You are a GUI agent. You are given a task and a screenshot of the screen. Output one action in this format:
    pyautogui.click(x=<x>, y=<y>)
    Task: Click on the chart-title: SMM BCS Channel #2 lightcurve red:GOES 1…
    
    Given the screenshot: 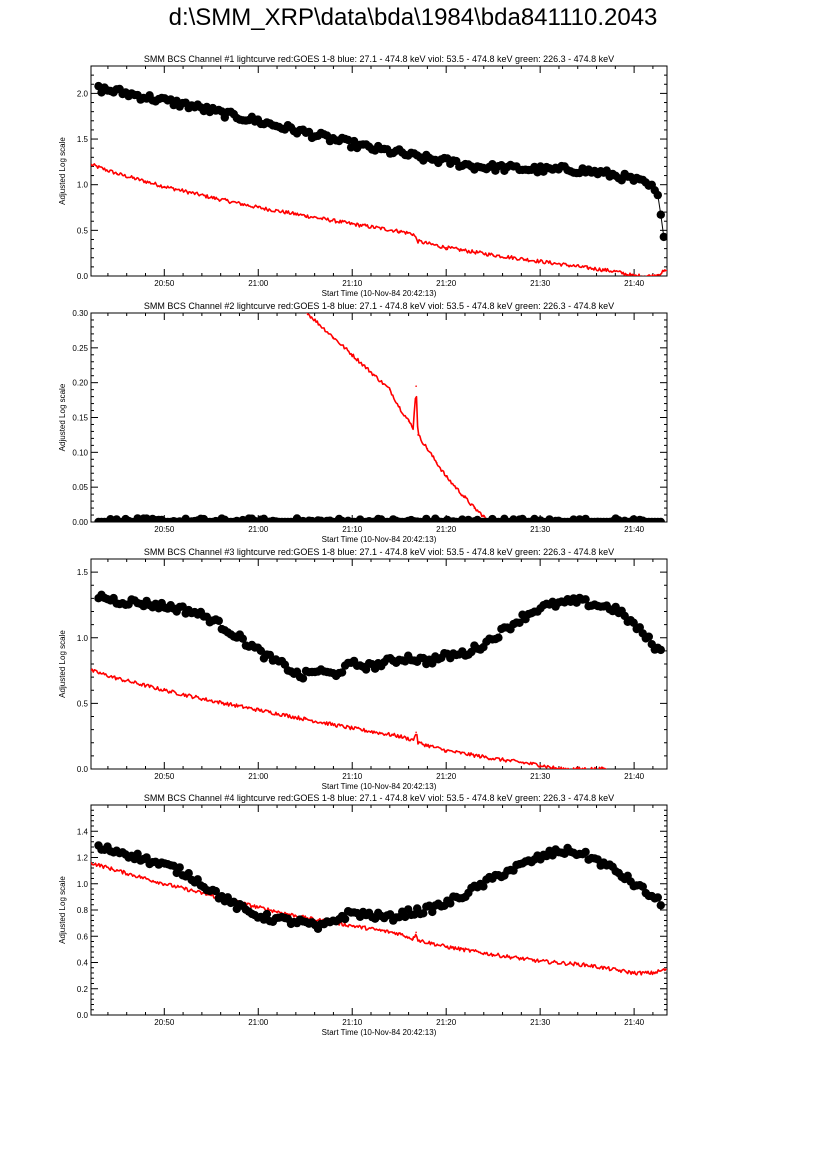 What is the action you would take?
    pyautogui.click(x=379, y=306)
    